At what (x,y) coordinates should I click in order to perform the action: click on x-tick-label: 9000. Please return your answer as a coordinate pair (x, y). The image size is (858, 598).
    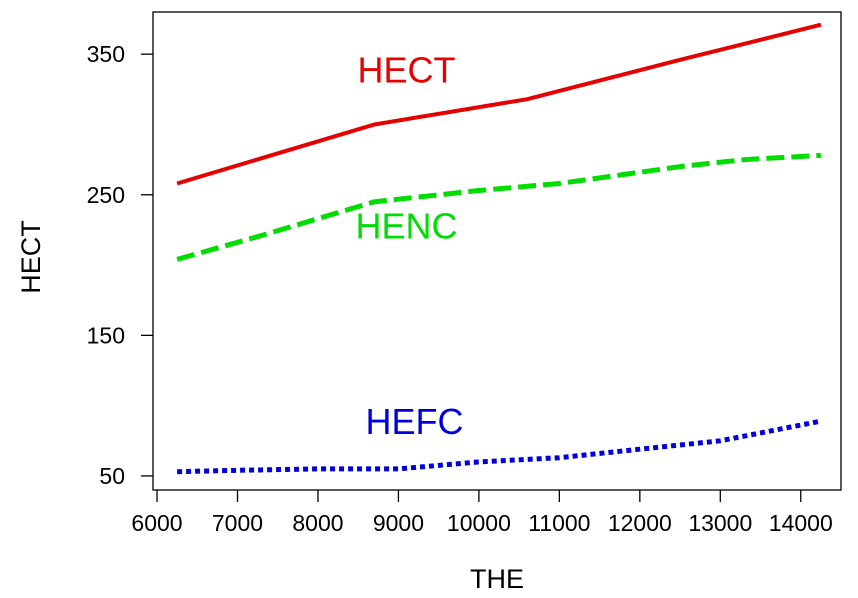
    Looking at the image, I should click on (398, 523).